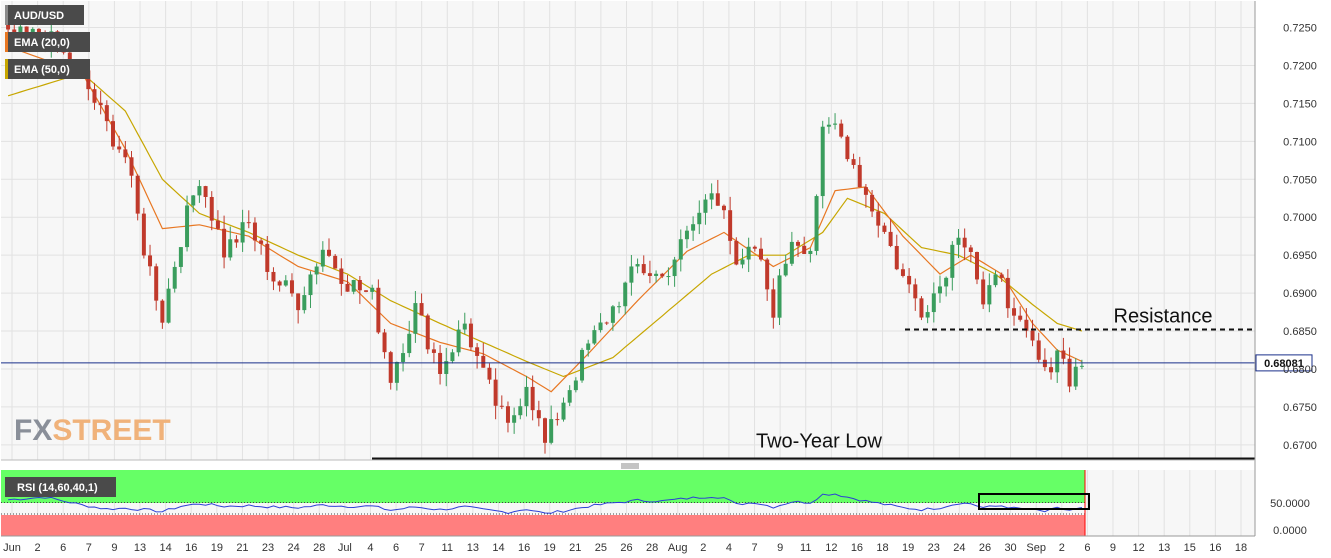 The height and width of the screenshot is (558, 1331). What do you see at coordinates (47, 42) in the screenshot?
I see `legend: AUD/USD EMA (20,0) EMA (50,0)` at bounding box center [47, 42].